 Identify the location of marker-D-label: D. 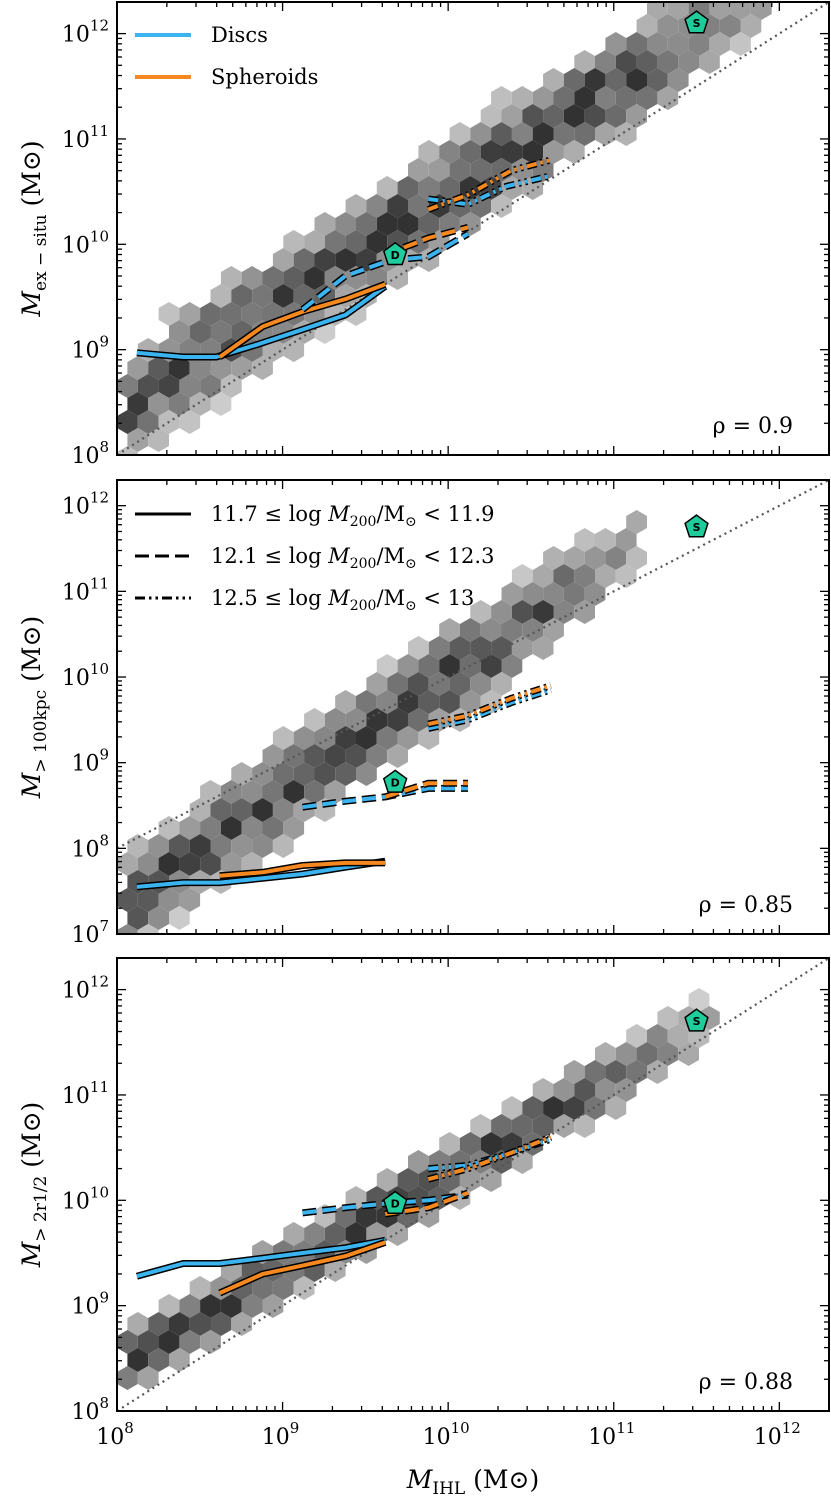
(395, 782).